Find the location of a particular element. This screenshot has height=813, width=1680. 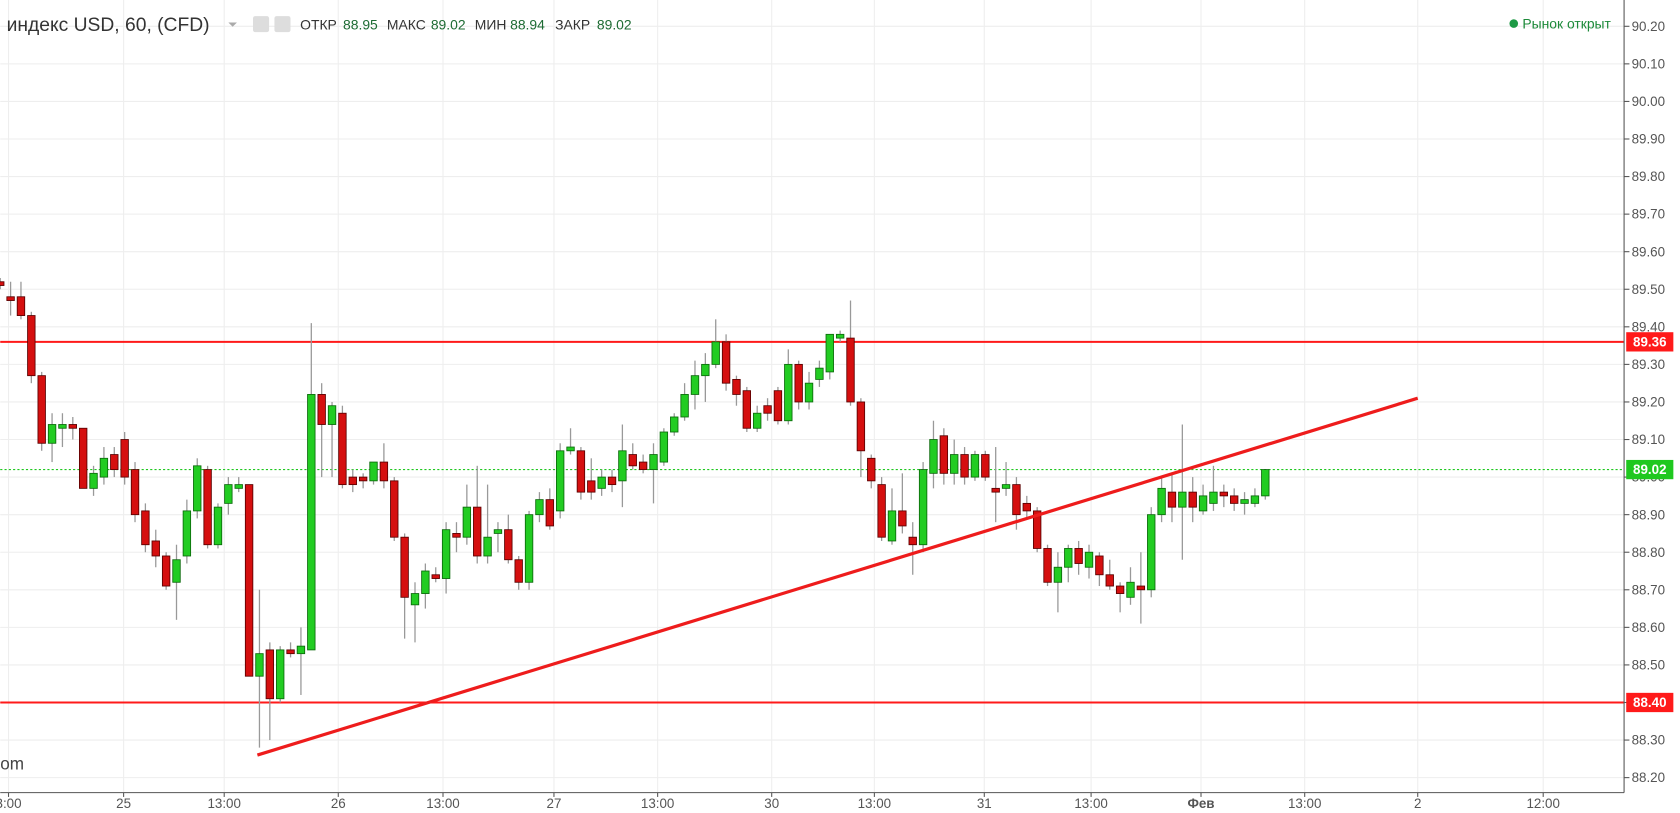

y-tick-label: 90.00 is located at coordinates (1648, 101).